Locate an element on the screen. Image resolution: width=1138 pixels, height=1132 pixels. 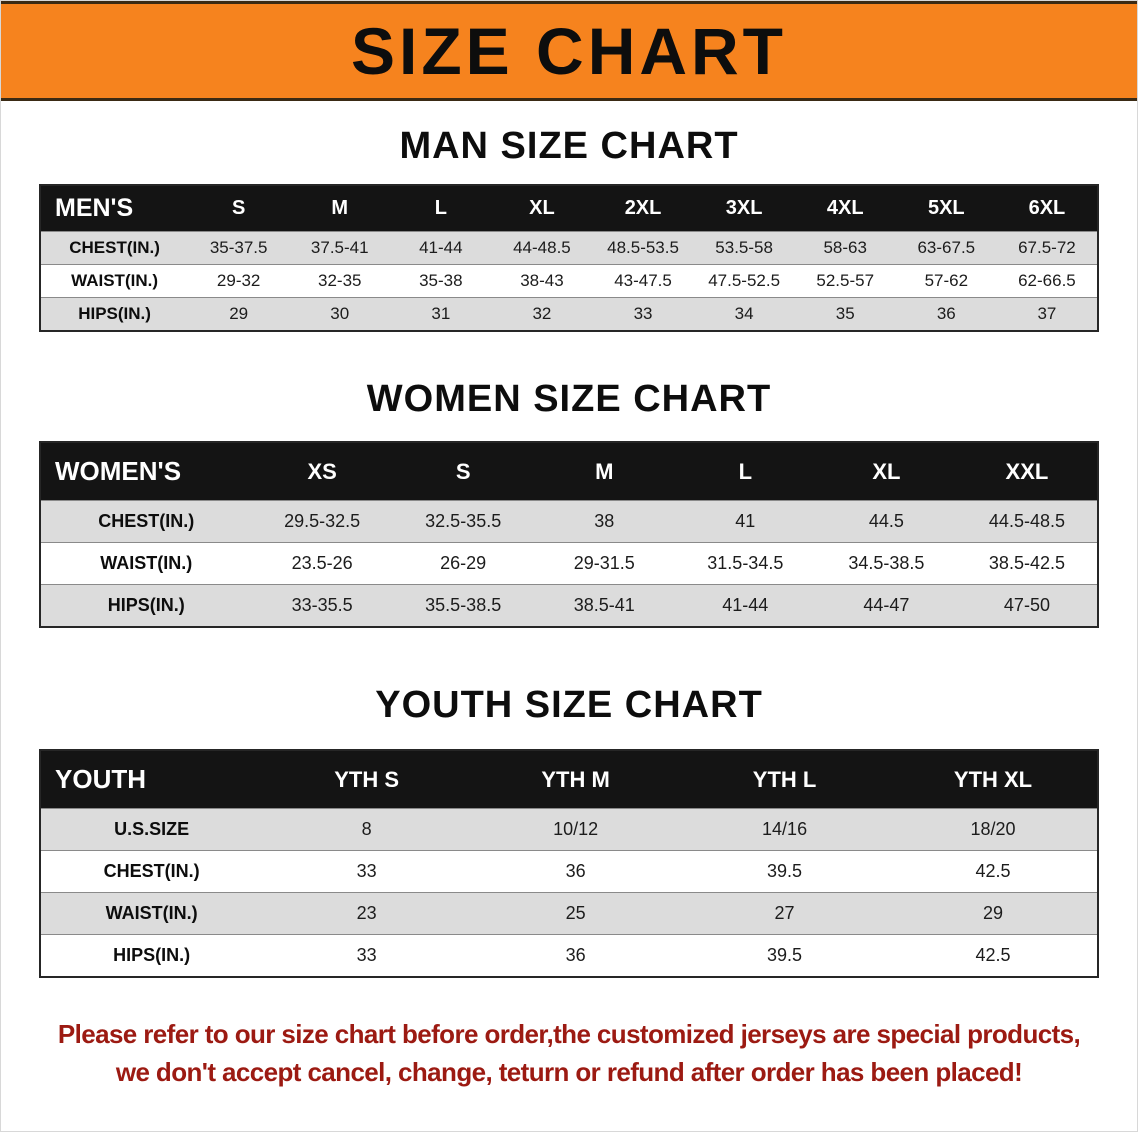
table-cell: 63-67.5 is located at coordinates (946, 247).